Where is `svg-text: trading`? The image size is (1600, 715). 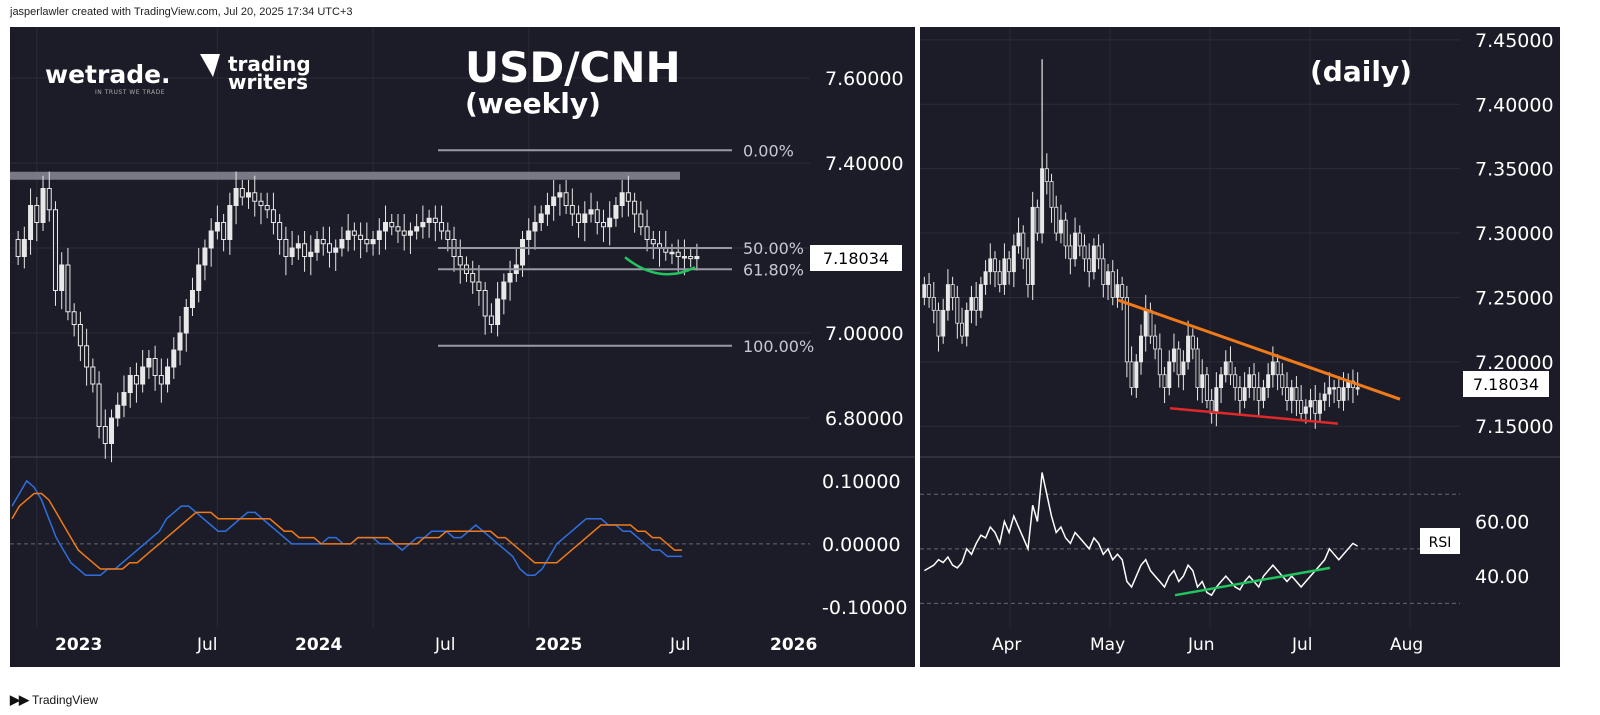
svg-text: trading is located at coordinates (269, 64).